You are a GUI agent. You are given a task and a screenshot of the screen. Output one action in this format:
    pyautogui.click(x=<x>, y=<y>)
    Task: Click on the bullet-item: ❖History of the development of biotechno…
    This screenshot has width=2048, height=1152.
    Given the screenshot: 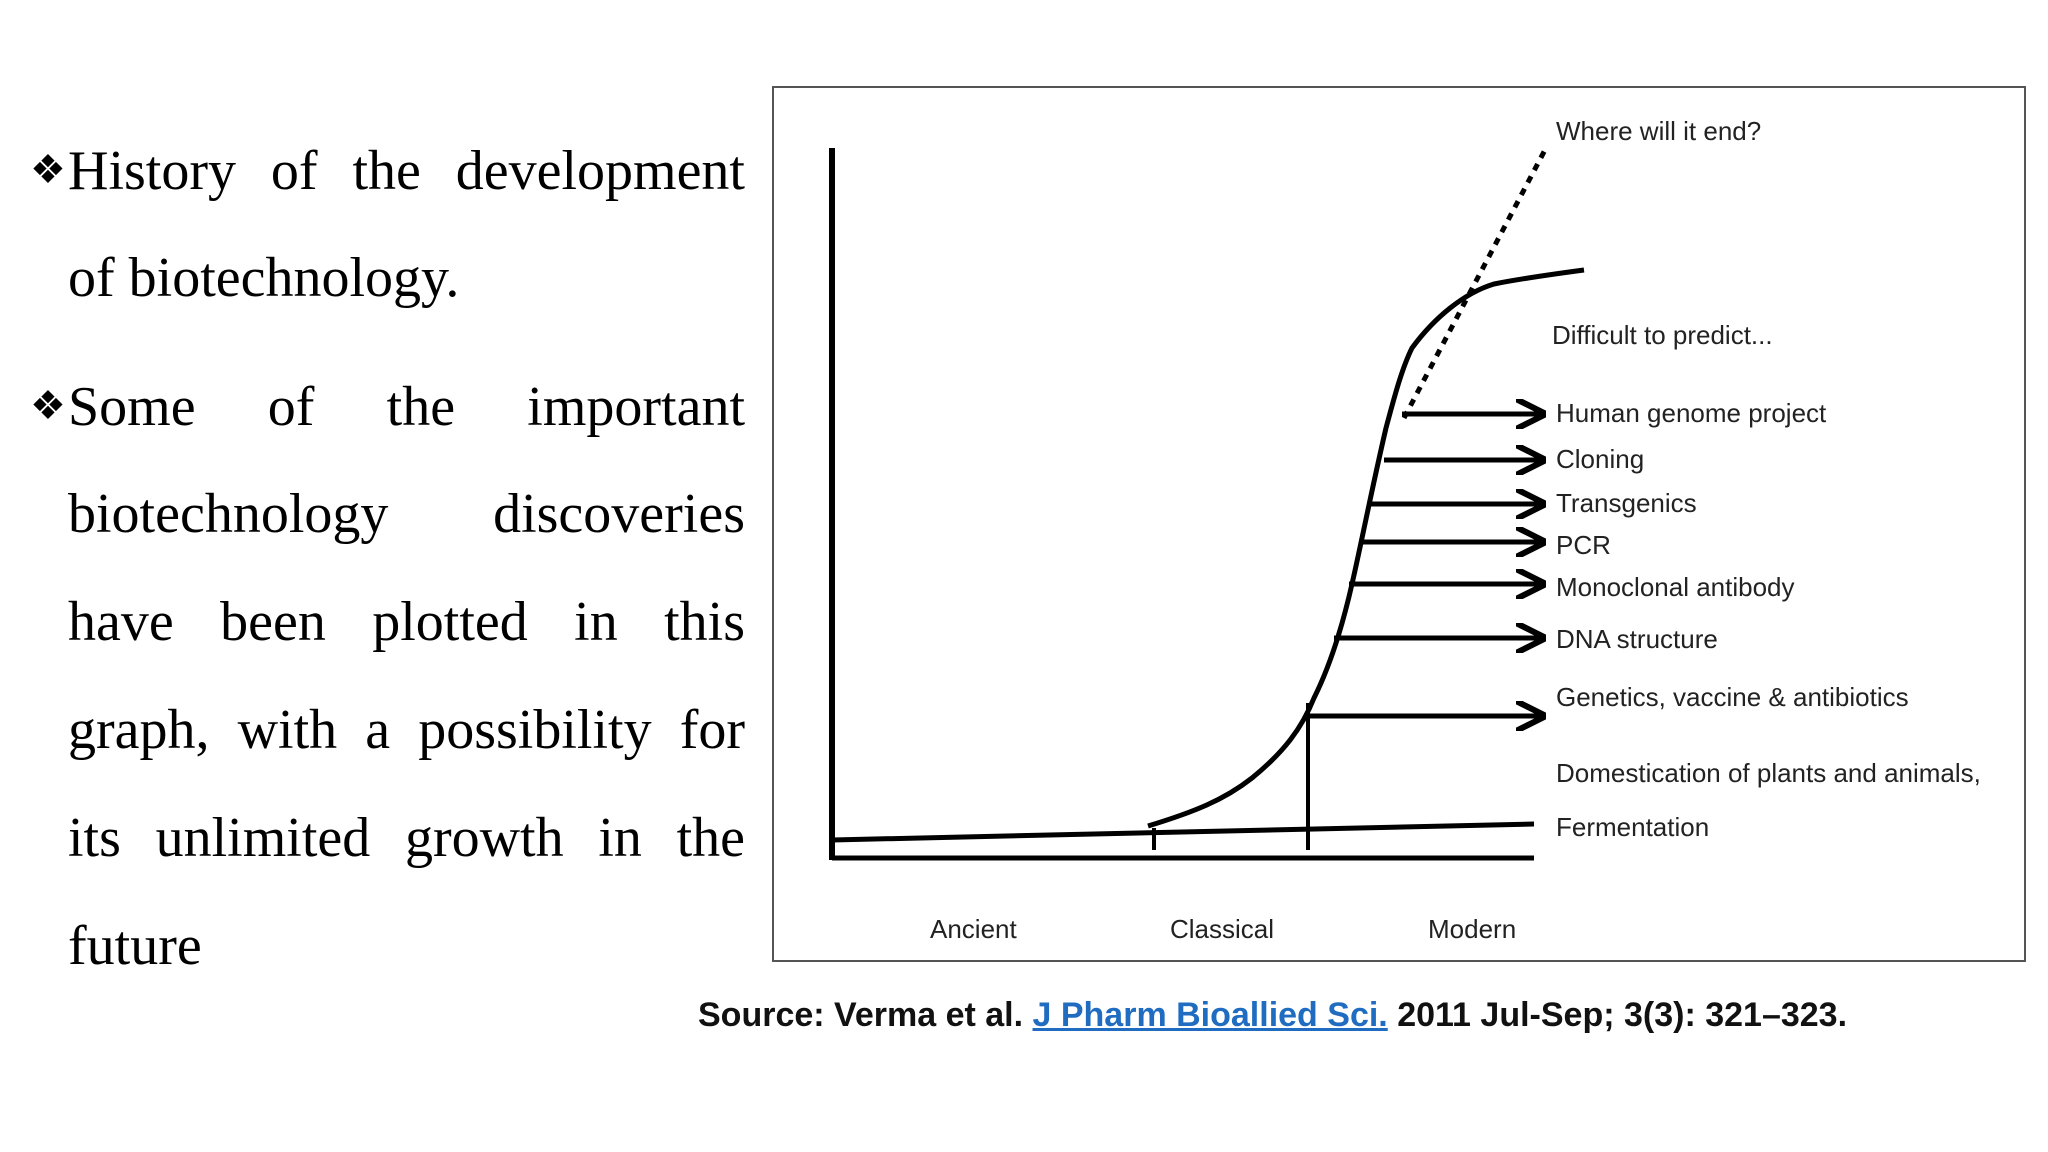 What is the action you would take?
    pyautogui.click(x=387, y=224)
    